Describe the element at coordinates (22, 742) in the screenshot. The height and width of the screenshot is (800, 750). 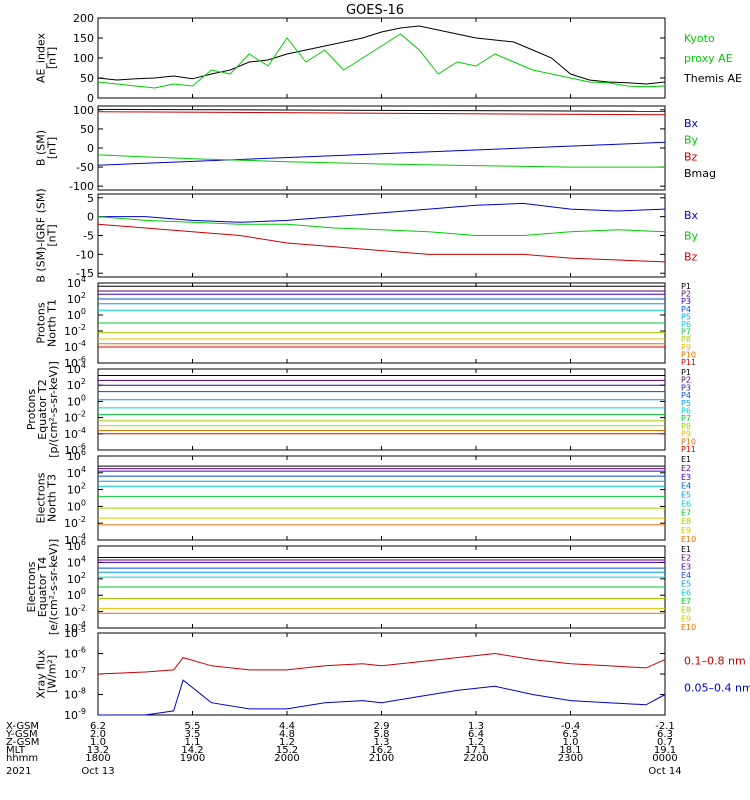
I see `orbit-row-label: Z-GSM` at that location.